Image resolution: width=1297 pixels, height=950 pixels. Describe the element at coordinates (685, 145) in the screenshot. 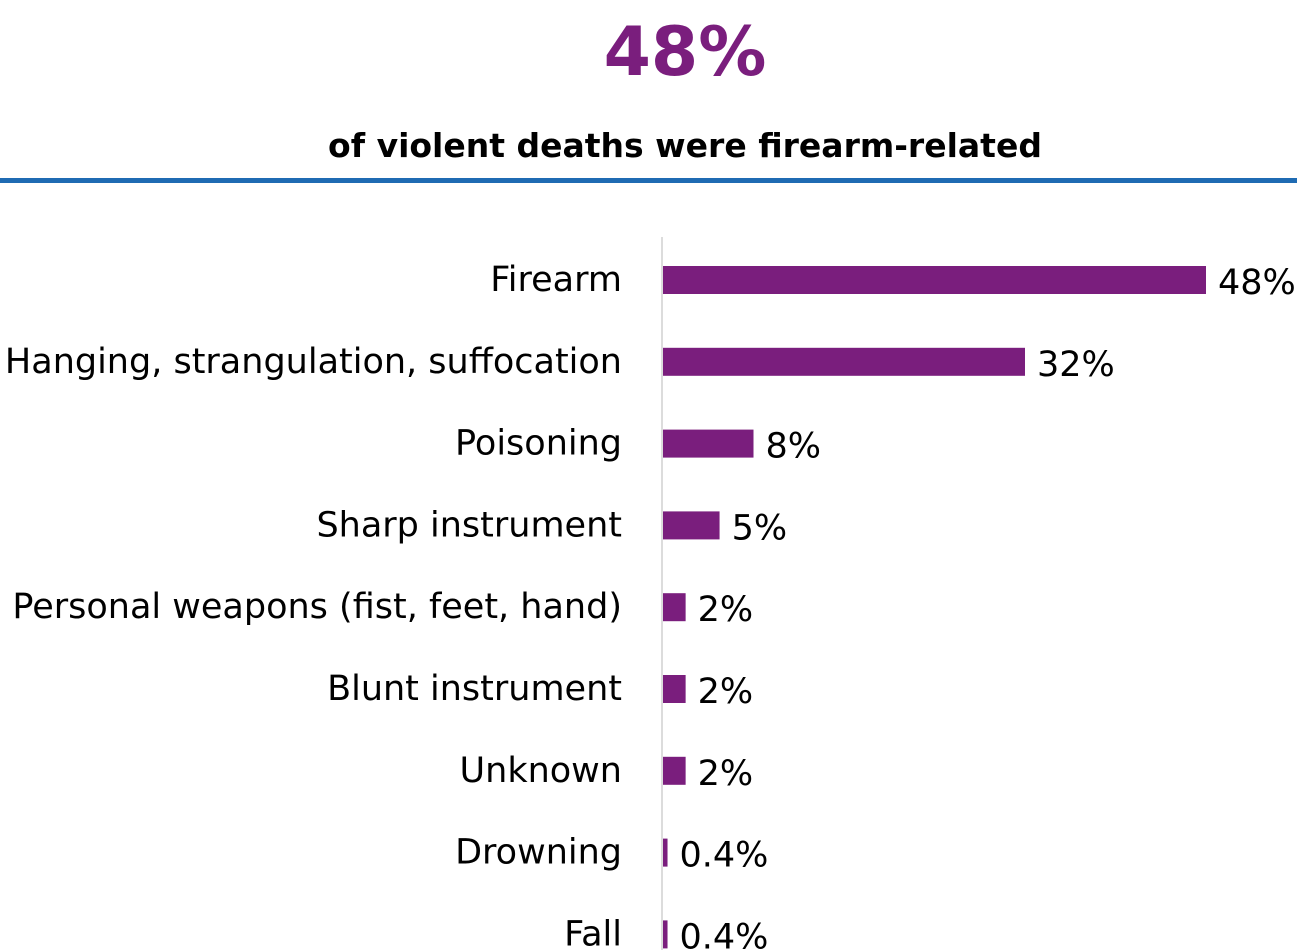

I see `headline-subtitle: of violent deaths were firearm-related` at that location.